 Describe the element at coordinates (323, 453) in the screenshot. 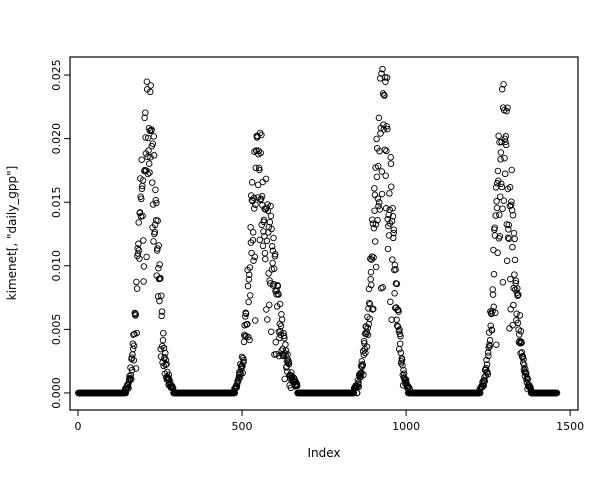

I see `x-axis-label: Index` at that location.